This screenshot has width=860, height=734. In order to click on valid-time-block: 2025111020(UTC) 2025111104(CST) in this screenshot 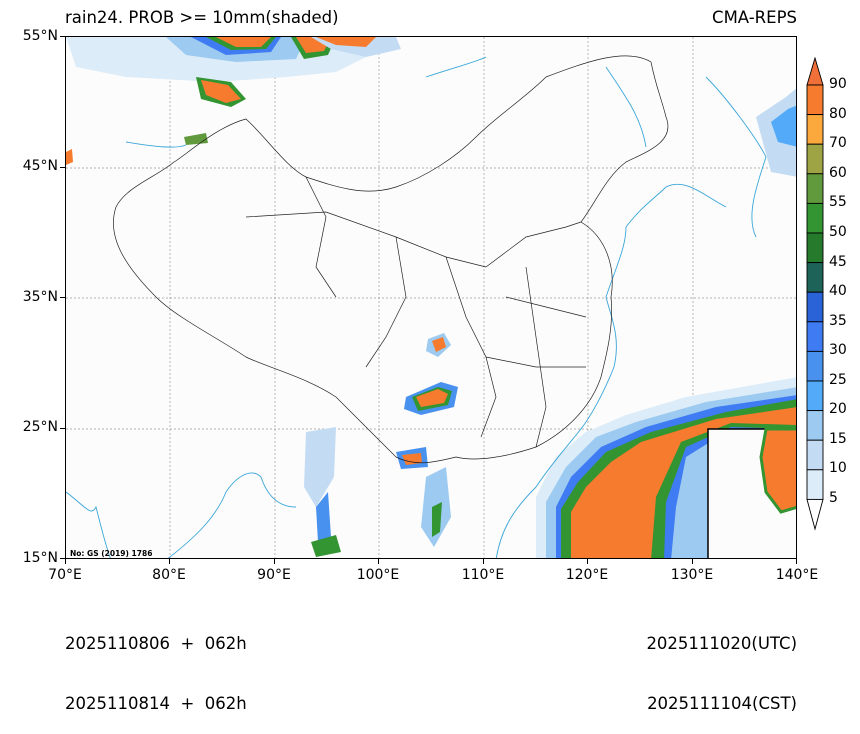, I will do `click(721, 664)`.